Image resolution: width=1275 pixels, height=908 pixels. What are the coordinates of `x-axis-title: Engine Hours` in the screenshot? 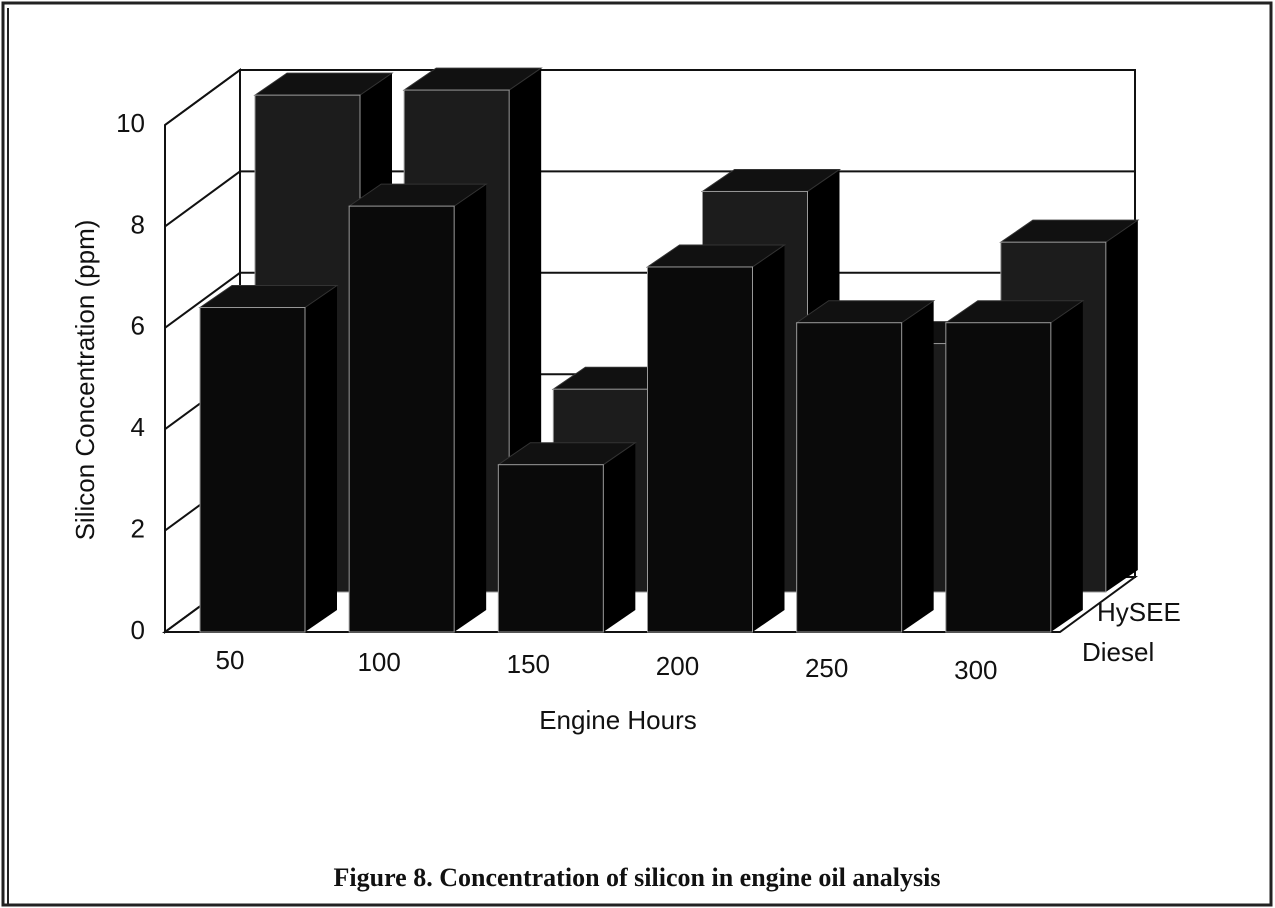 It's located at (618, 720).